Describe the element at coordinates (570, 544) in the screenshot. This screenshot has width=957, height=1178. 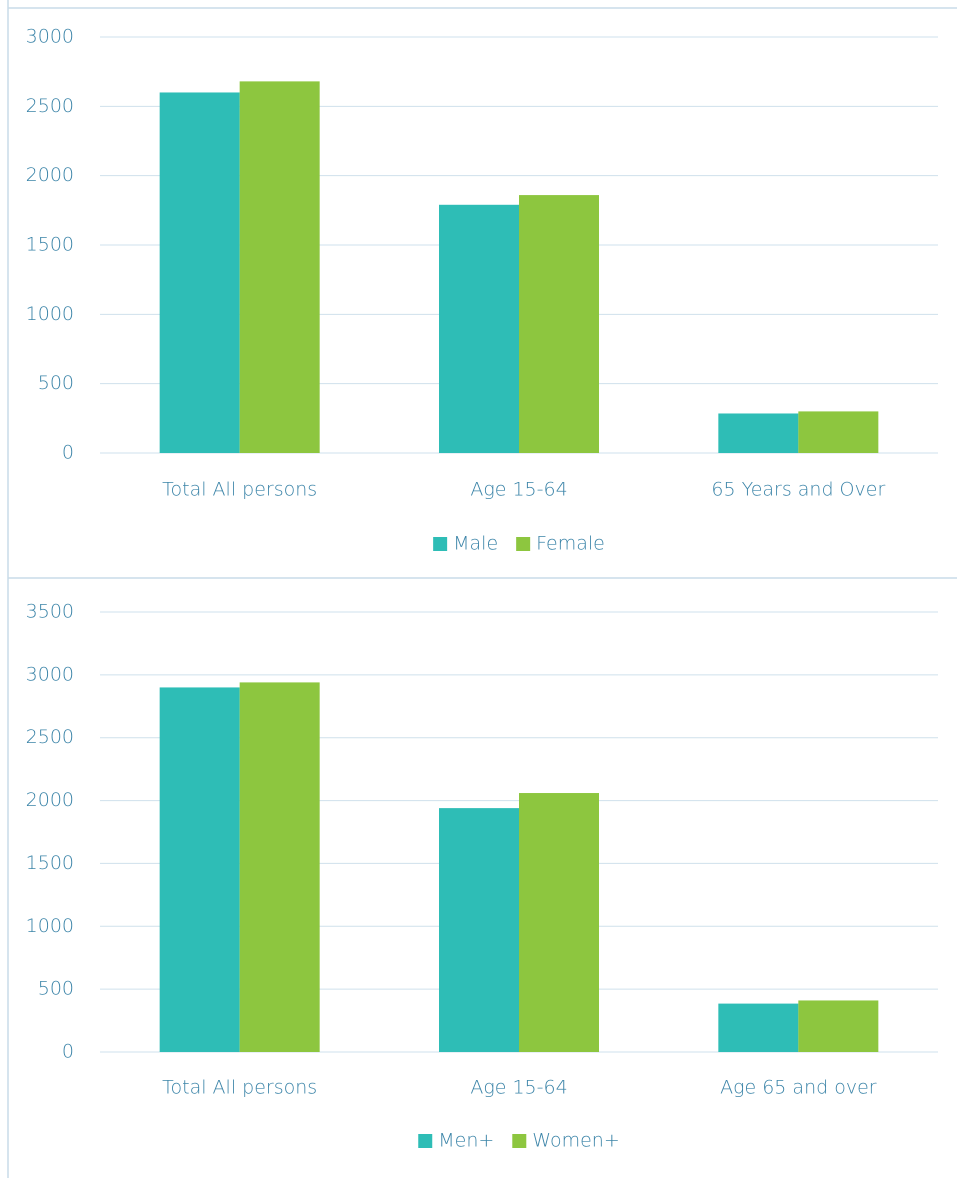
I see `legend-label: Female` at that location.